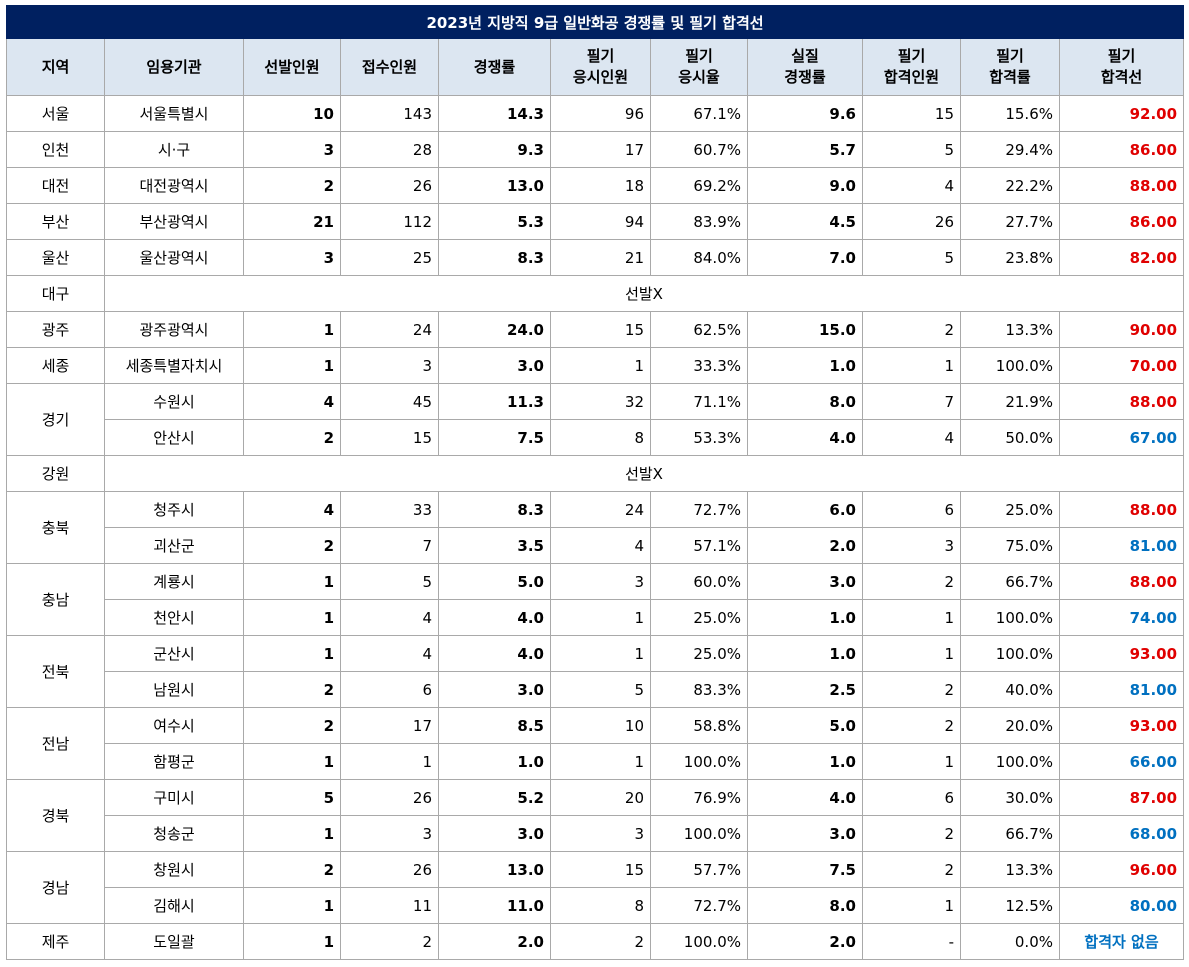 Image resolution: width=1189 pixels, height=967 pixels. What do you see at coordinates (699, 401) in the screenshot?
I see `exam-rate-cell: 71.1%` at bounding box center [699, 401].